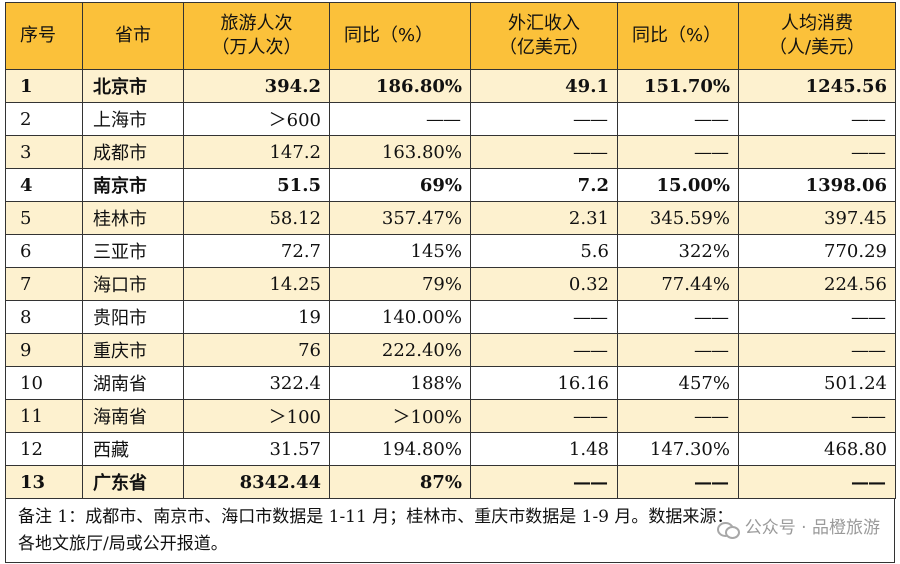  What do you see at coordinates (544, 185) in the screenshot?
I see `cell-fx: 7.2` at bounding box center [544, 185].